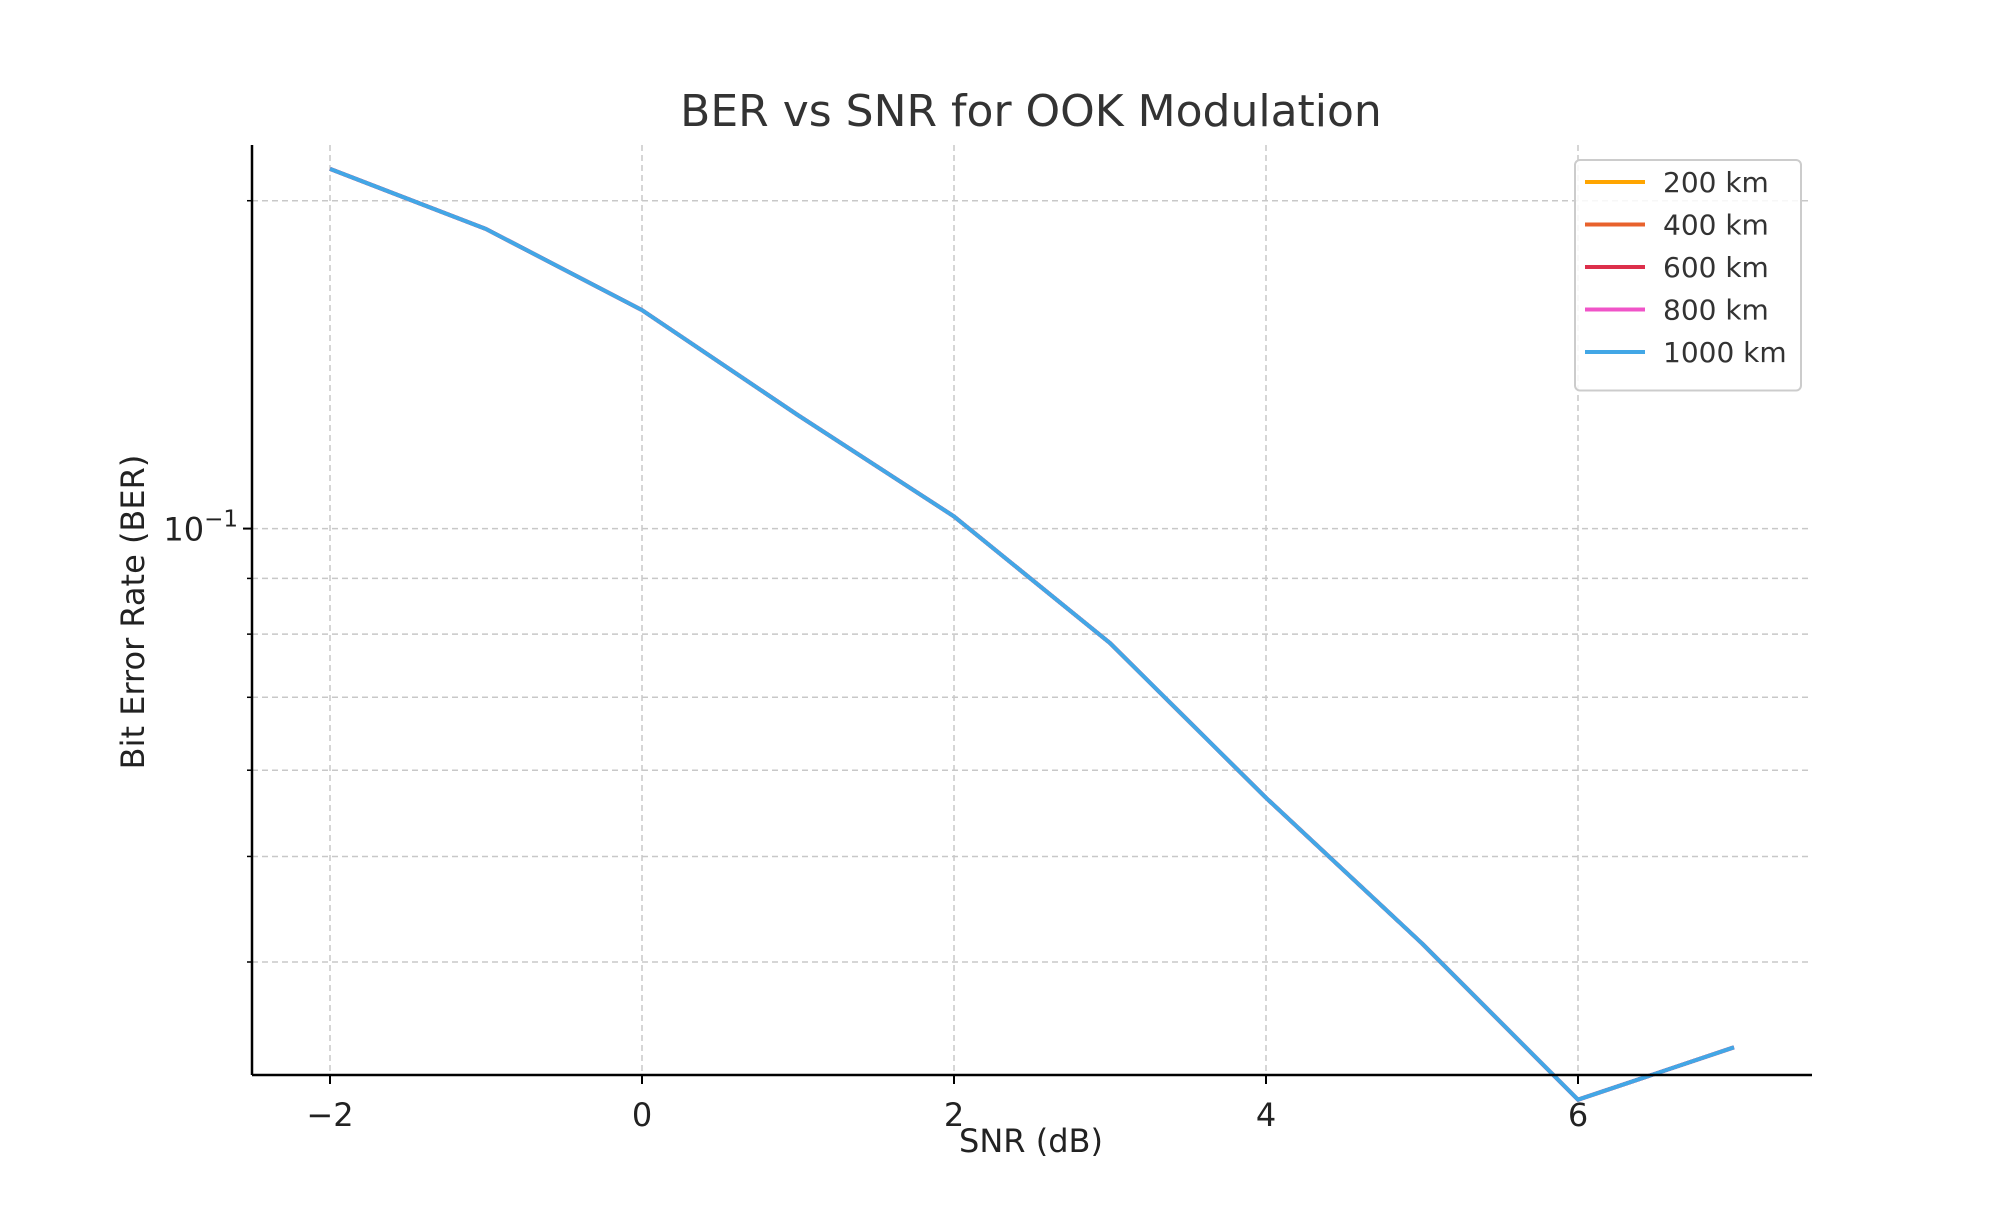 The image size is (2000, 1205). What do you see at coordinates (1716, 225) in the screenshot?
I see `legend-label-400-km: 400 km` at bounding box center [1716, 225].